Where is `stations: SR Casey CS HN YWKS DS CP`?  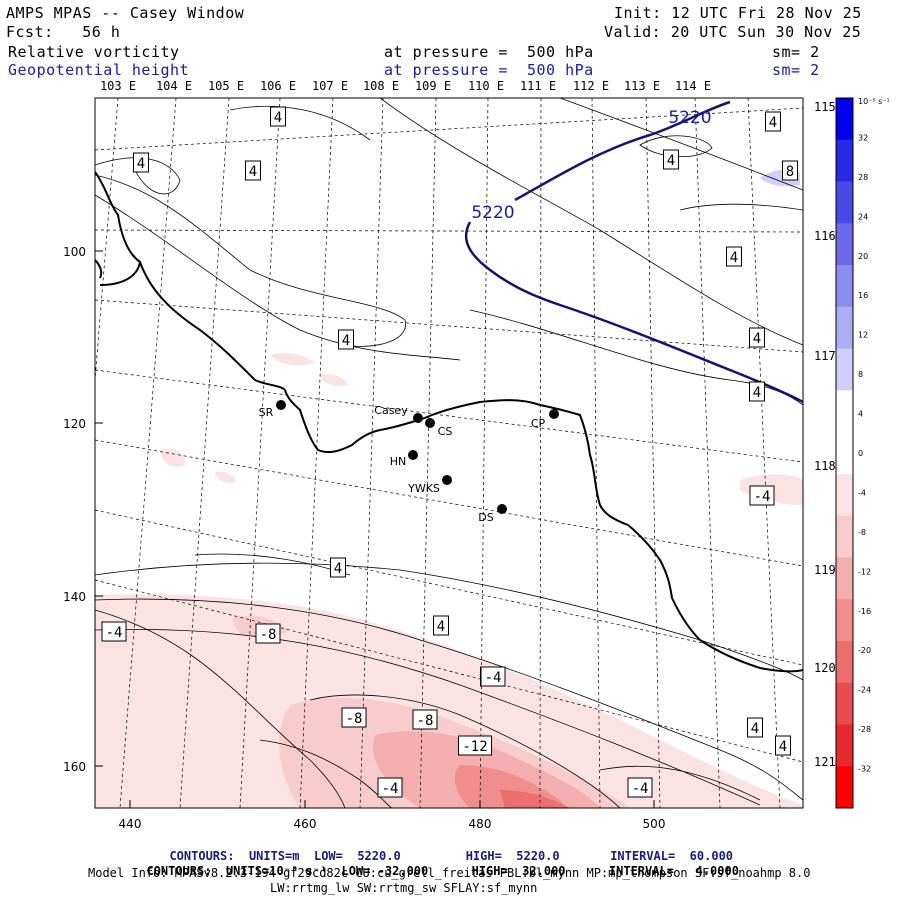 stations: SR Casey CS HN YWKS DS CP is located at coordinates (409, 462).